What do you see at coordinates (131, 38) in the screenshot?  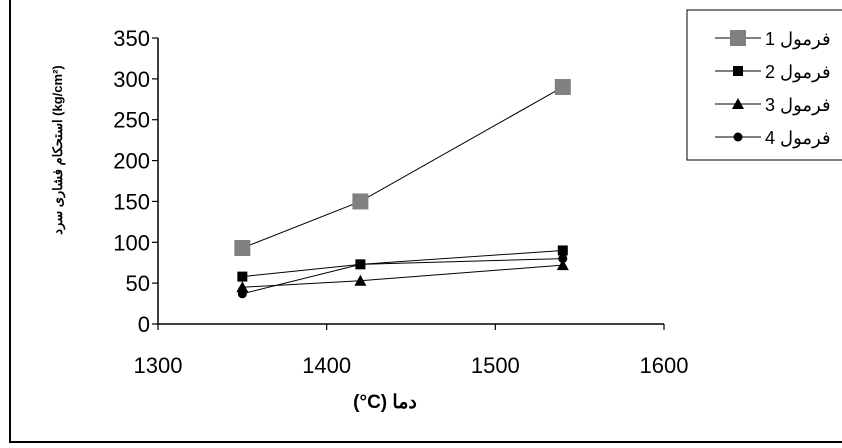 I see `y-tick-label: 350` at bounding box center [131, 38].